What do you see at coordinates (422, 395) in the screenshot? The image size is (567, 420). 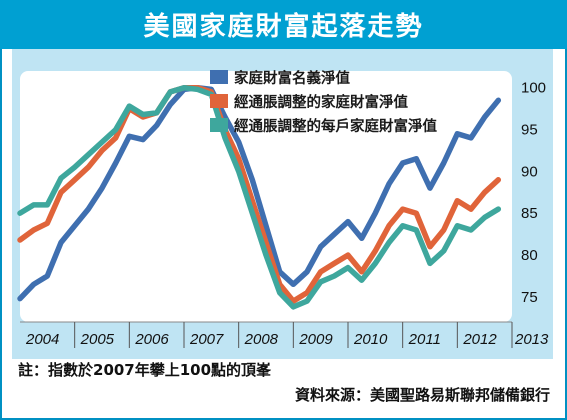 I see `chart-source: 資料來源：美國聖路易斯聯邦儲備銀行` at bounding box center [422, 395].